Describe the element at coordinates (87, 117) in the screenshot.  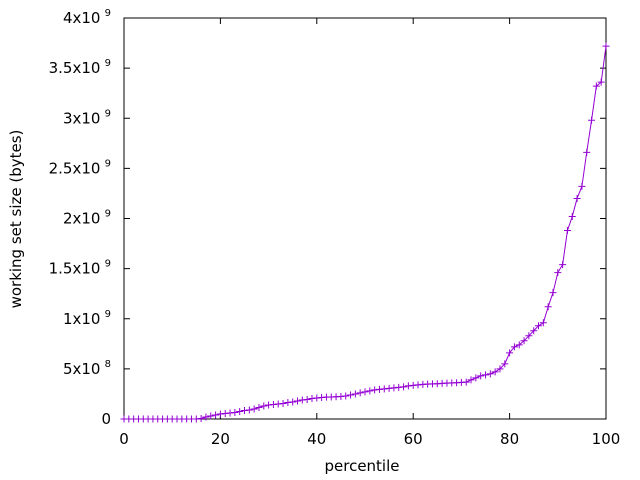
I see `y-tick-label: 3x10 9` at that location.